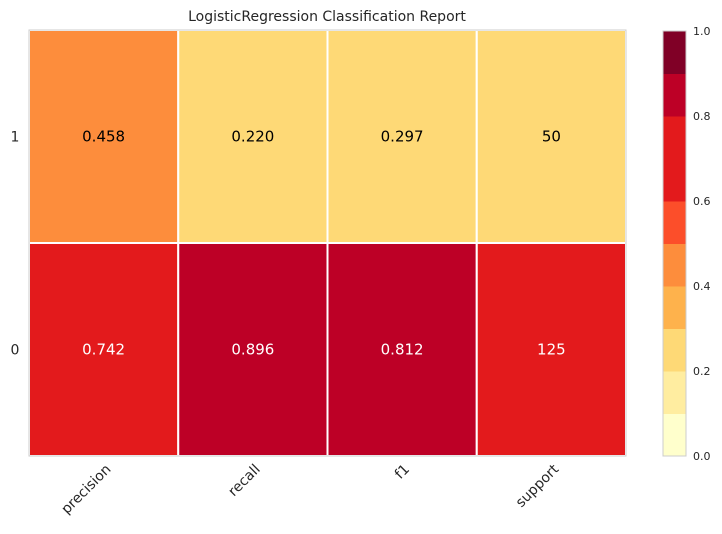 This screenshot has width=722, height=534. I want to click on cell-value-label: 0.896, so click(252, 350).